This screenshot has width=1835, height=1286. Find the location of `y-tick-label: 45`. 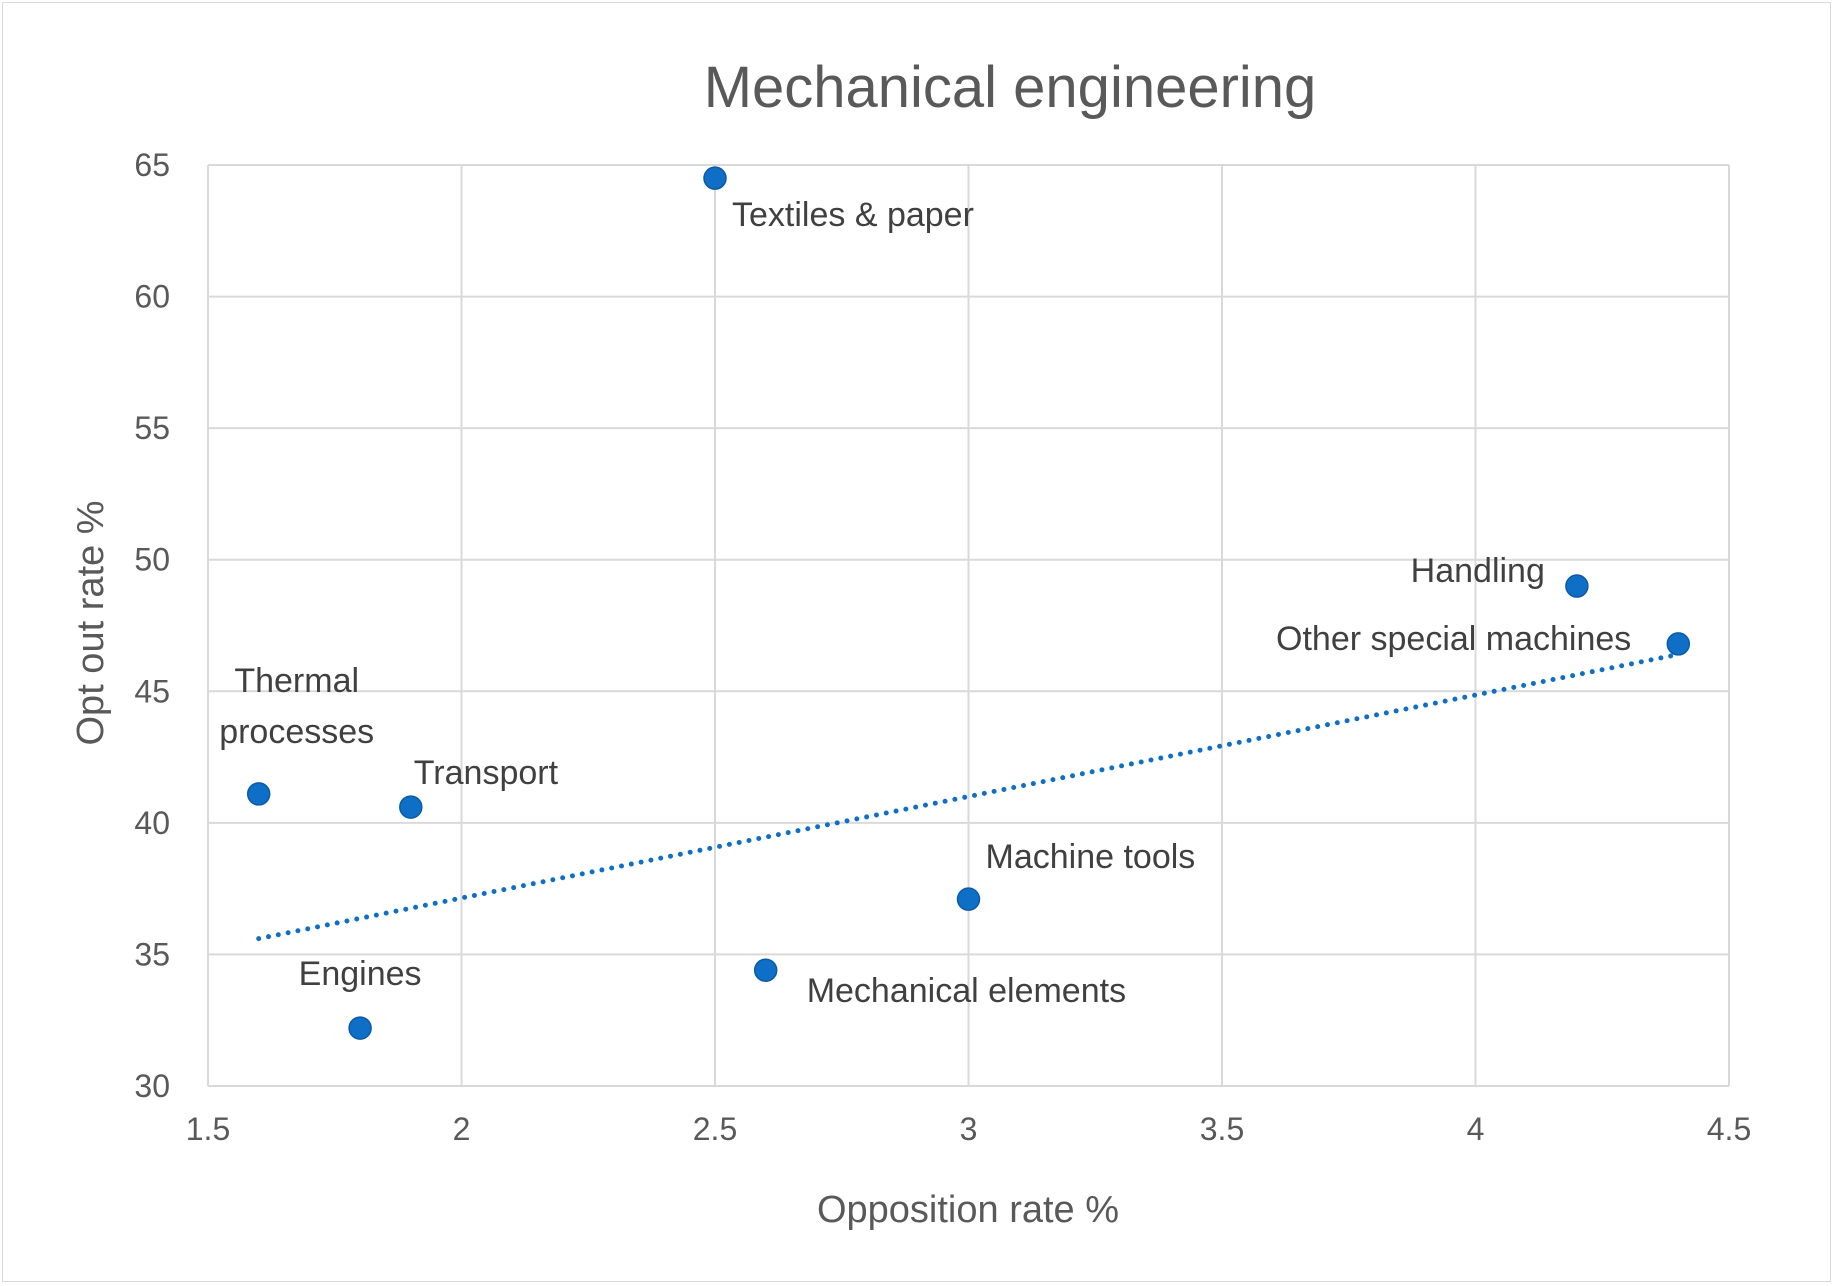

y-tick-label: 45 is located at coordinates (152, 691).